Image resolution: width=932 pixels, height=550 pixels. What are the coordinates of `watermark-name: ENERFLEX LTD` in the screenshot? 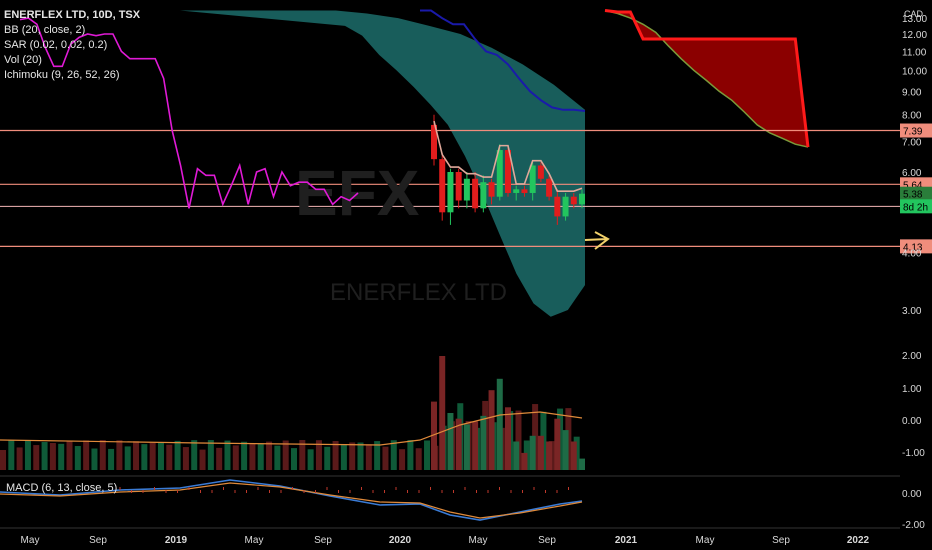 It's located at (418, 292).